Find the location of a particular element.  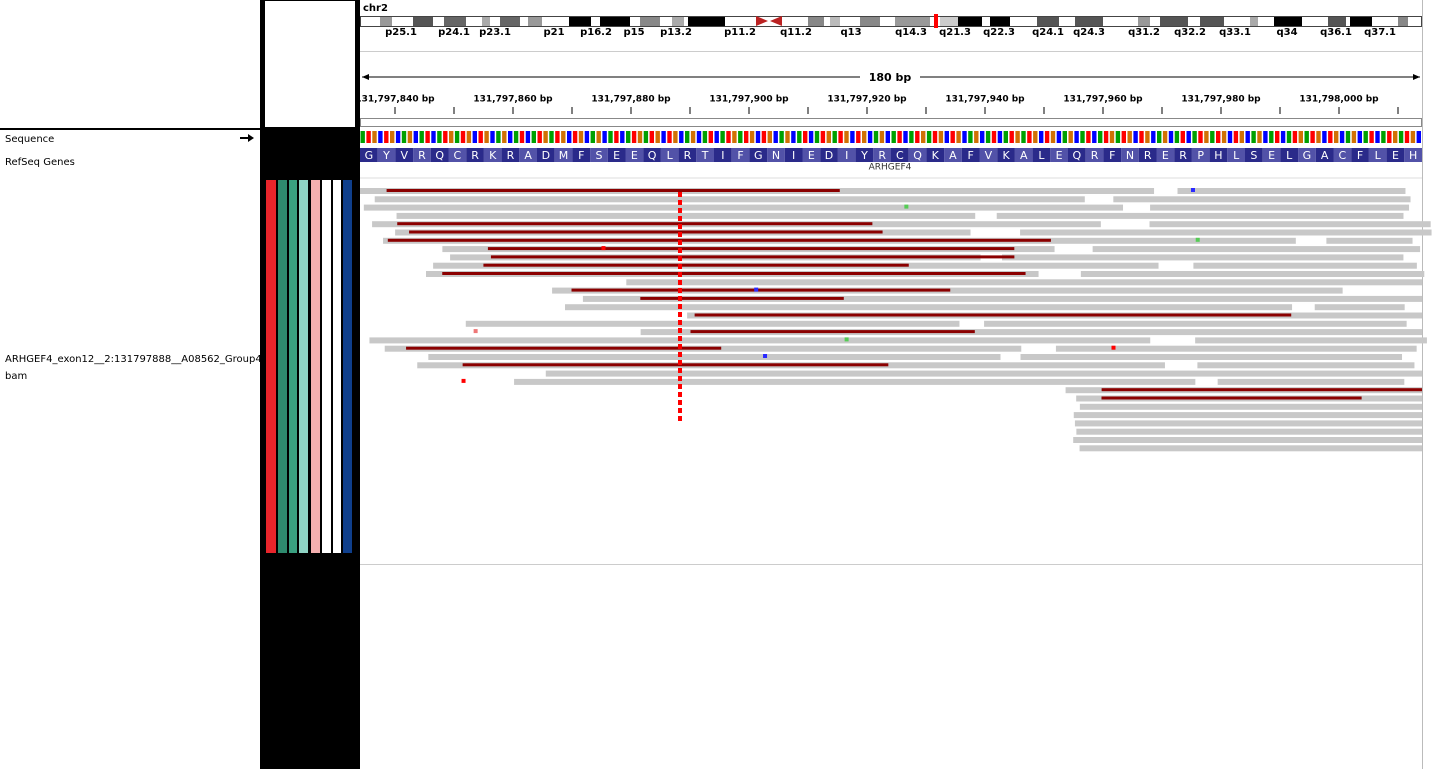

amino-acid: A is located at coordinates (1024, 155).